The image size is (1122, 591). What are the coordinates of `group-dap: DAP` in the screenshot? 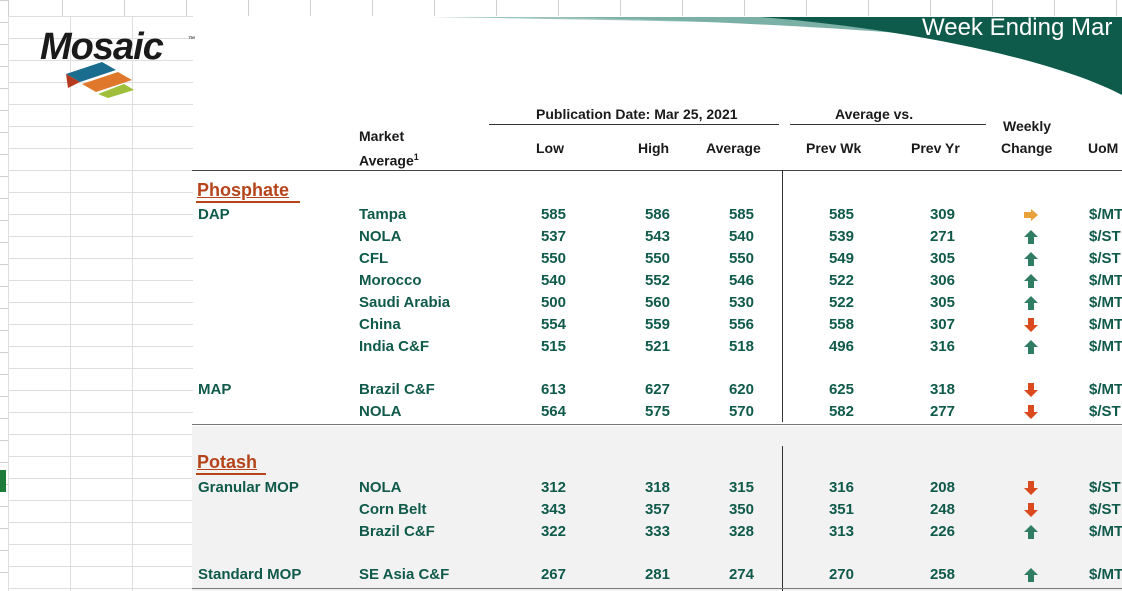 It's located at (214, 214).